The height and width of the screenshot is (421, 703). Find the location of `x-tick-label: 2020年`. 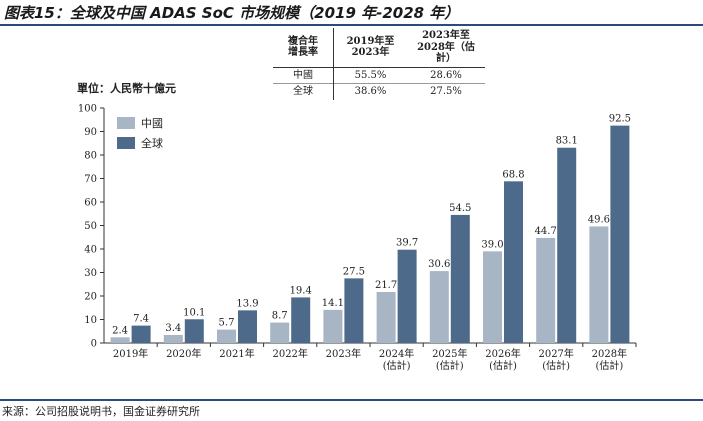

x-tick-label: 2020年 is located at coordinates (183, 353).